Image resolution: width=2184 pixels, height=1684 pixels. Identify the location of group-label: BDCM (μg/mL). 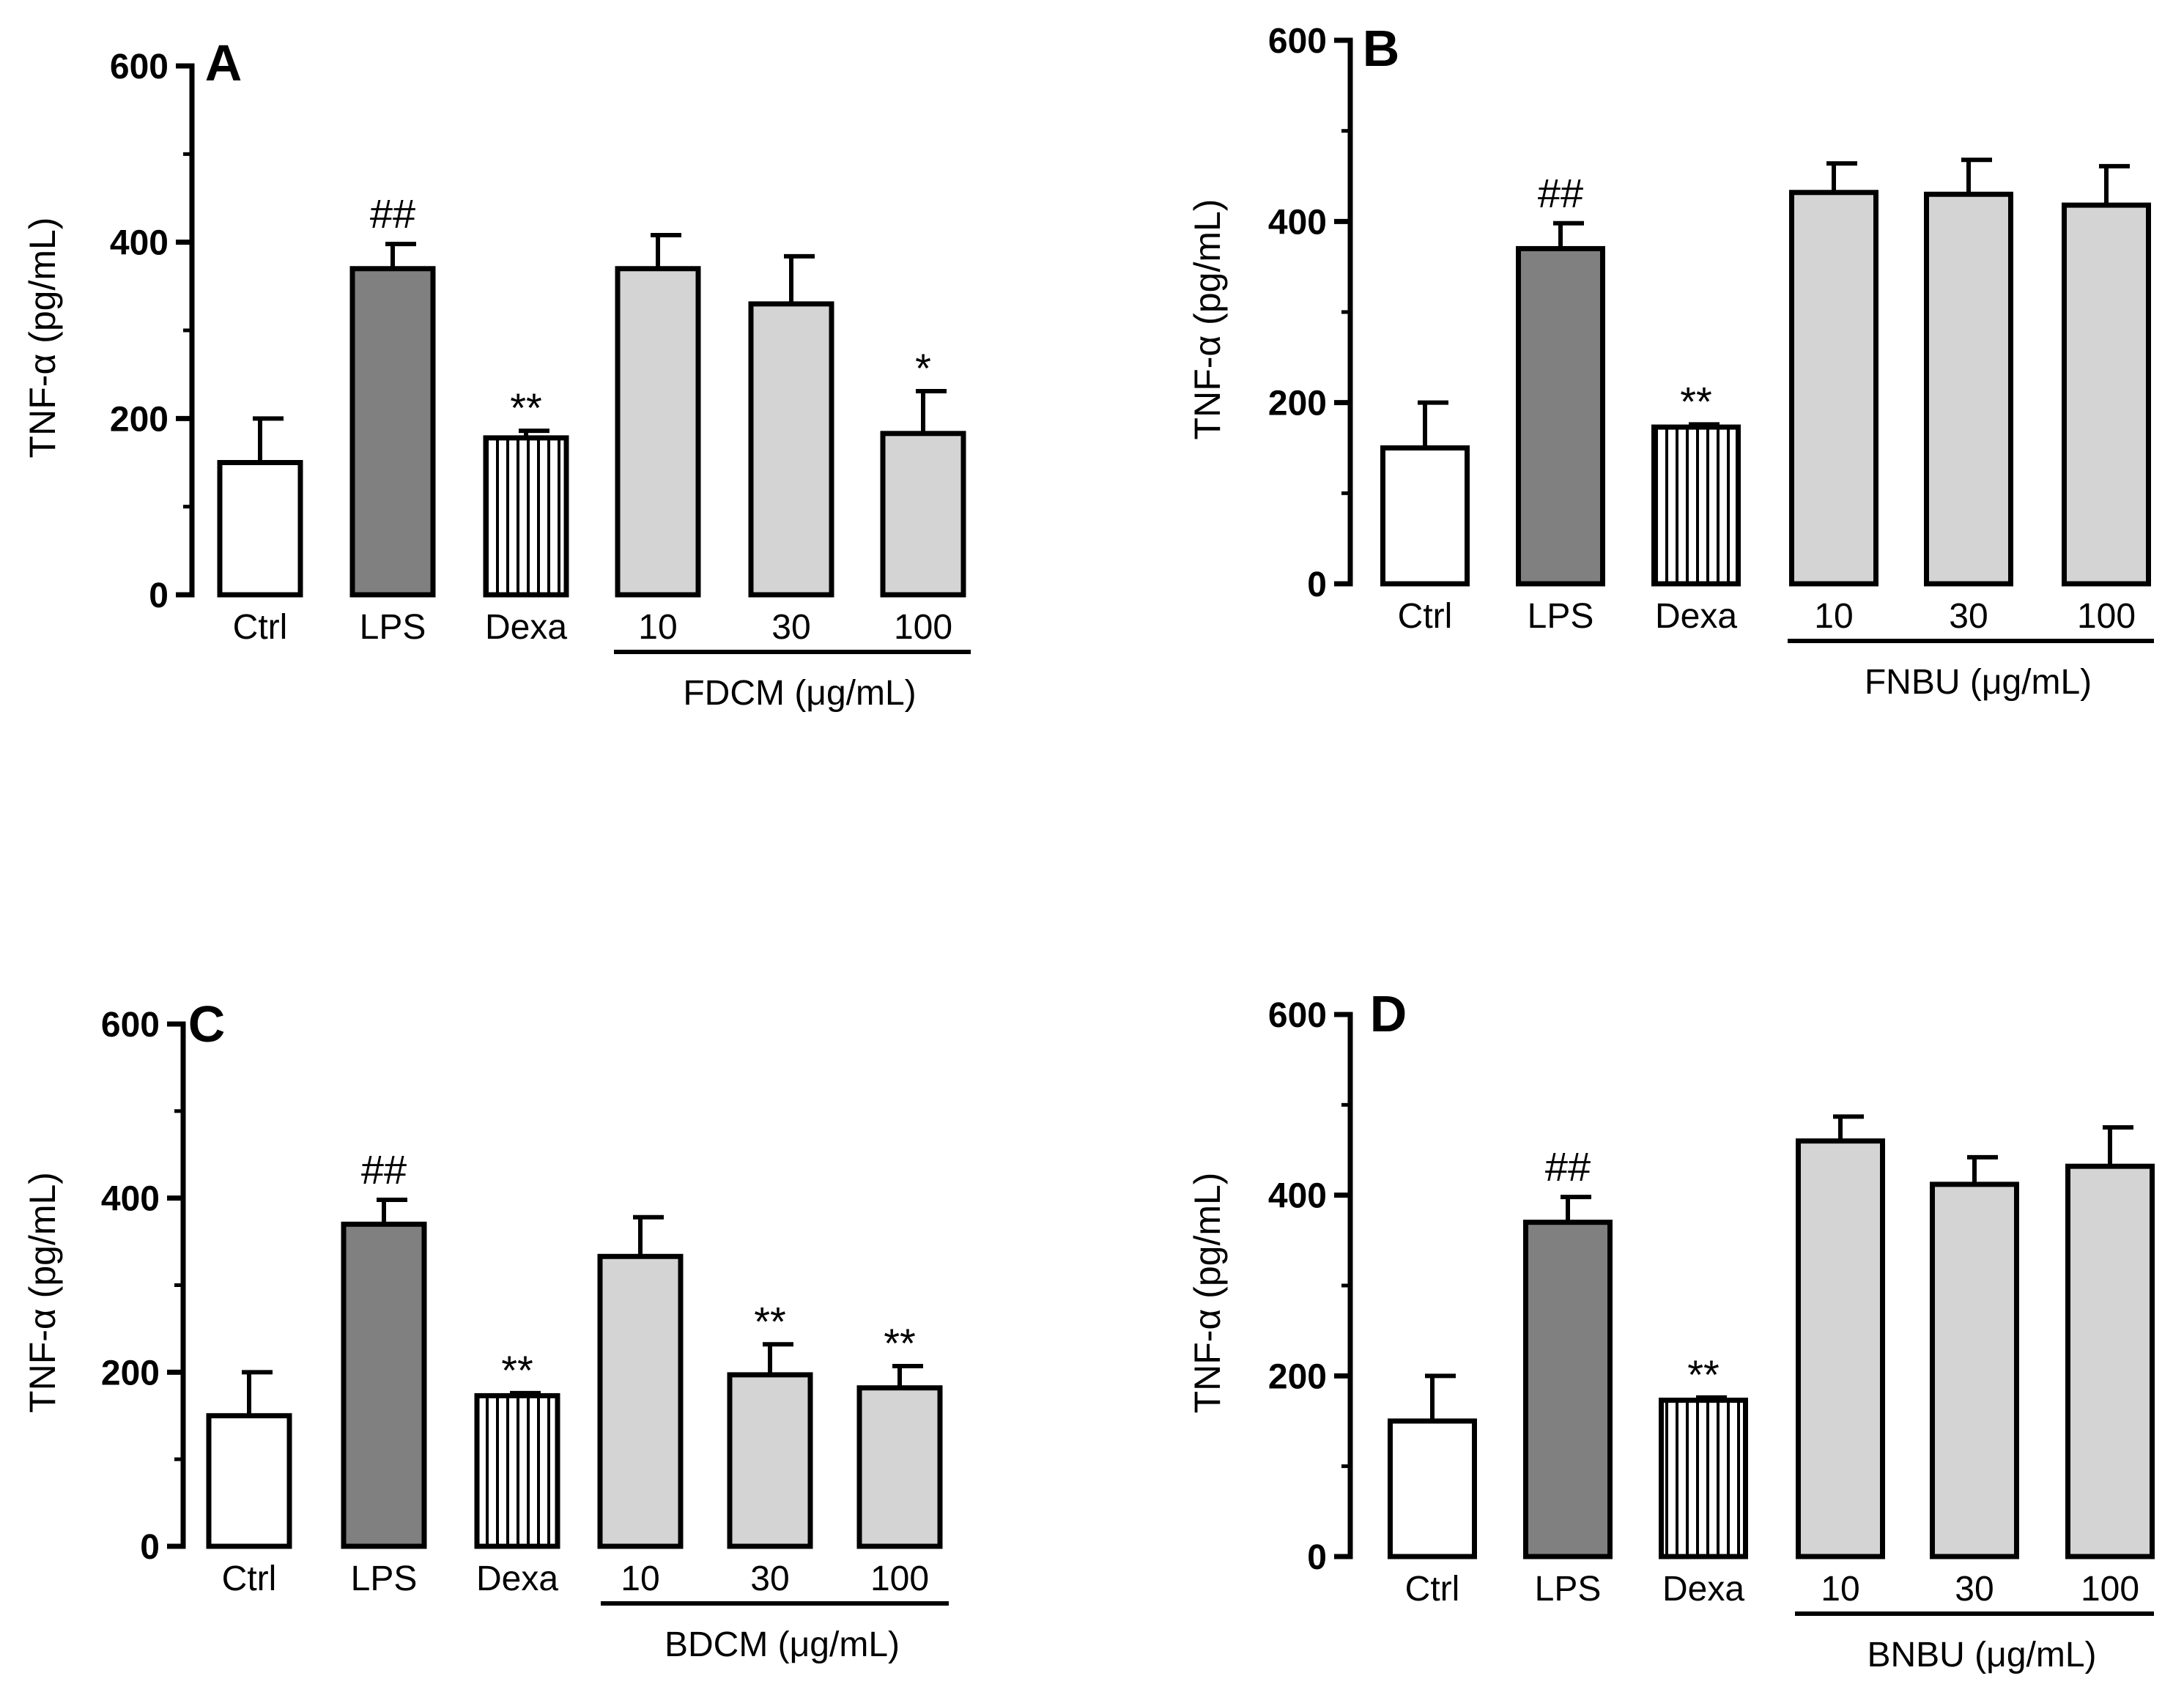
(783, 1644).